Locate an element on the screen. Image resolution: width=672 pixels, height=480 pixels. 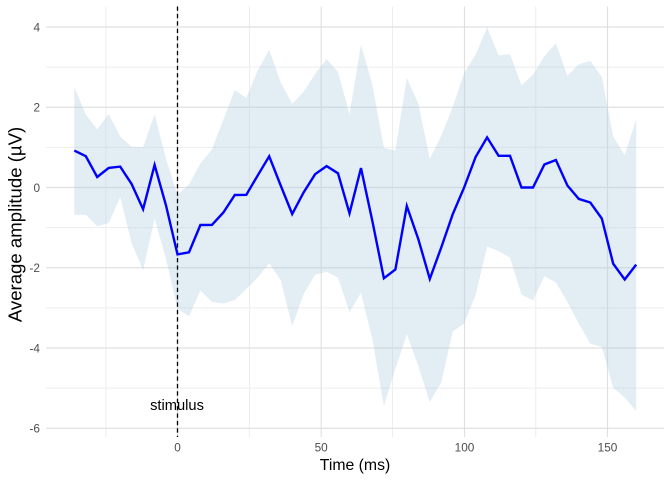
svg-text: stimulus is located at coordinates (177, 406).